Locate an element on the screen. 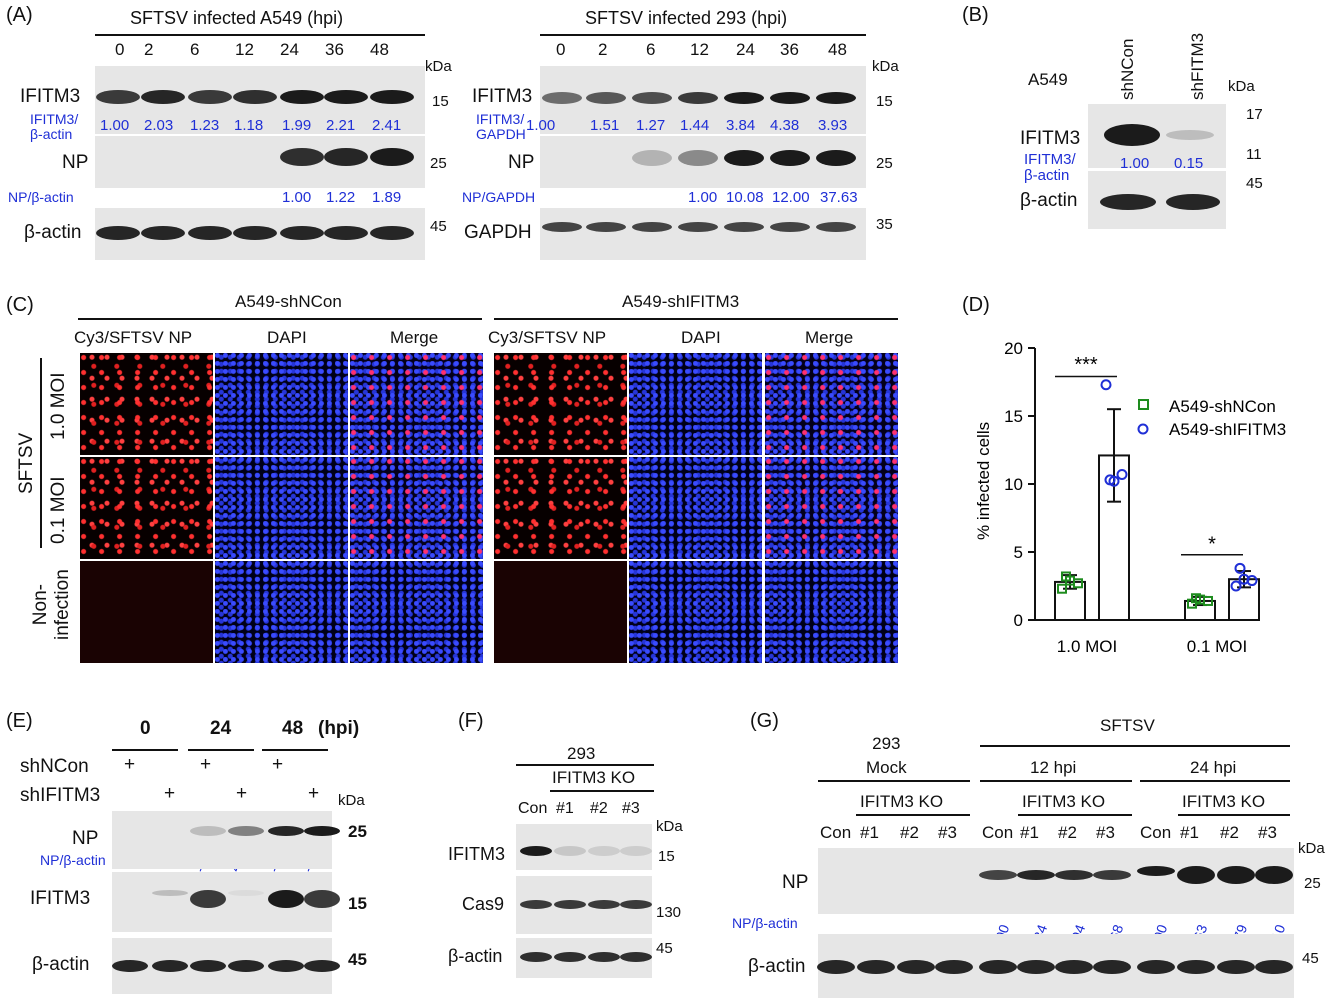 This screenshot has height=1001, width=1333. panel-e-row2: IFITM3 is located at coordinates (60, 898).